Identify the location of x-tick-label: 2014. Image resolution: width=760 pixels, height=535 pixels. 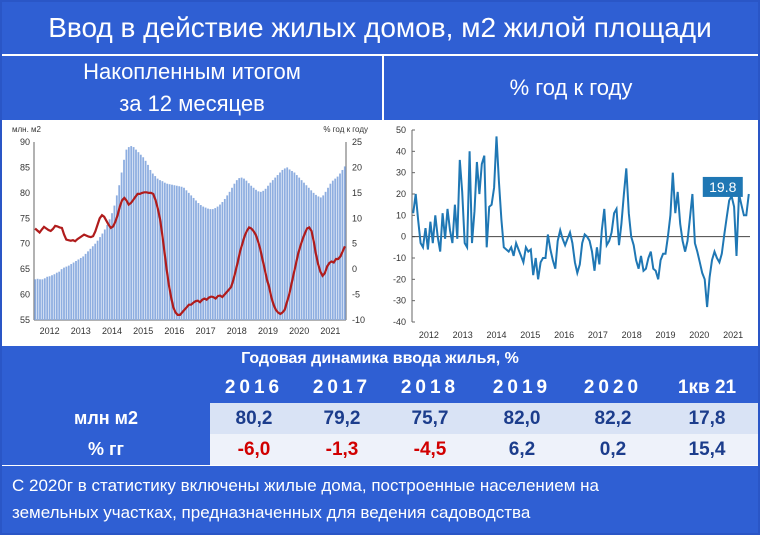
(112, 331).